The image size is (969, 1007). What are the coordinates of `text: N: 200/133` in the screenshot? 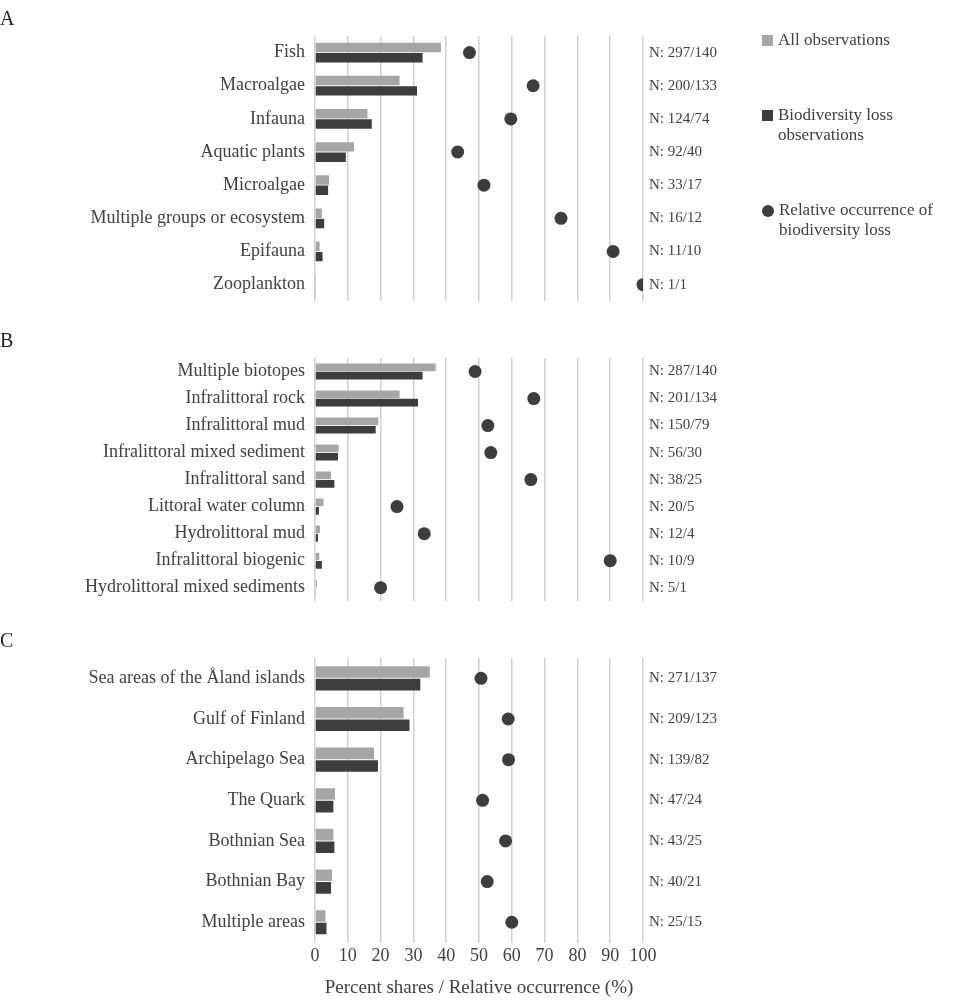 It's located at (683, 84).